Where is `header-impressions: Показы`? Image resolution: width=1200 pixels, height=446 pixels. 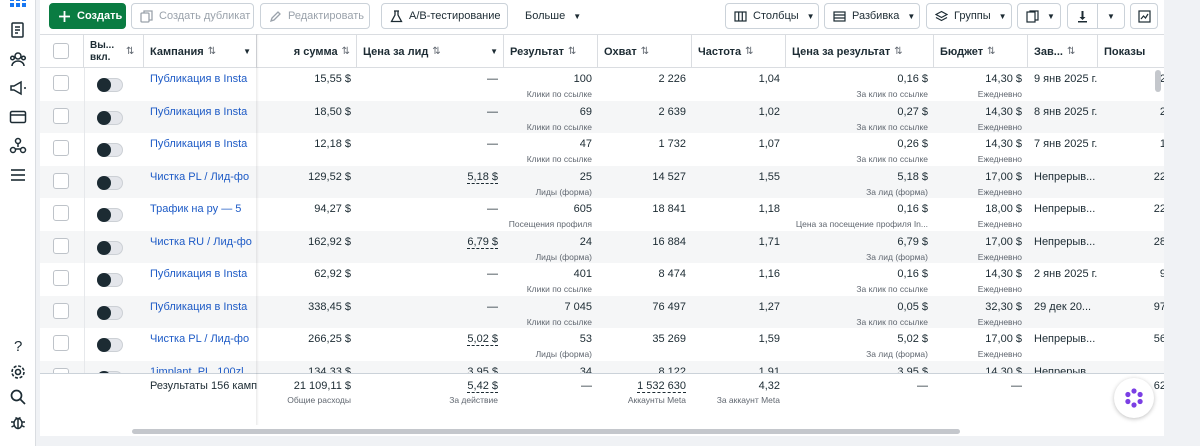 header-impressions: Показы is located at coordinates (1131, 51).